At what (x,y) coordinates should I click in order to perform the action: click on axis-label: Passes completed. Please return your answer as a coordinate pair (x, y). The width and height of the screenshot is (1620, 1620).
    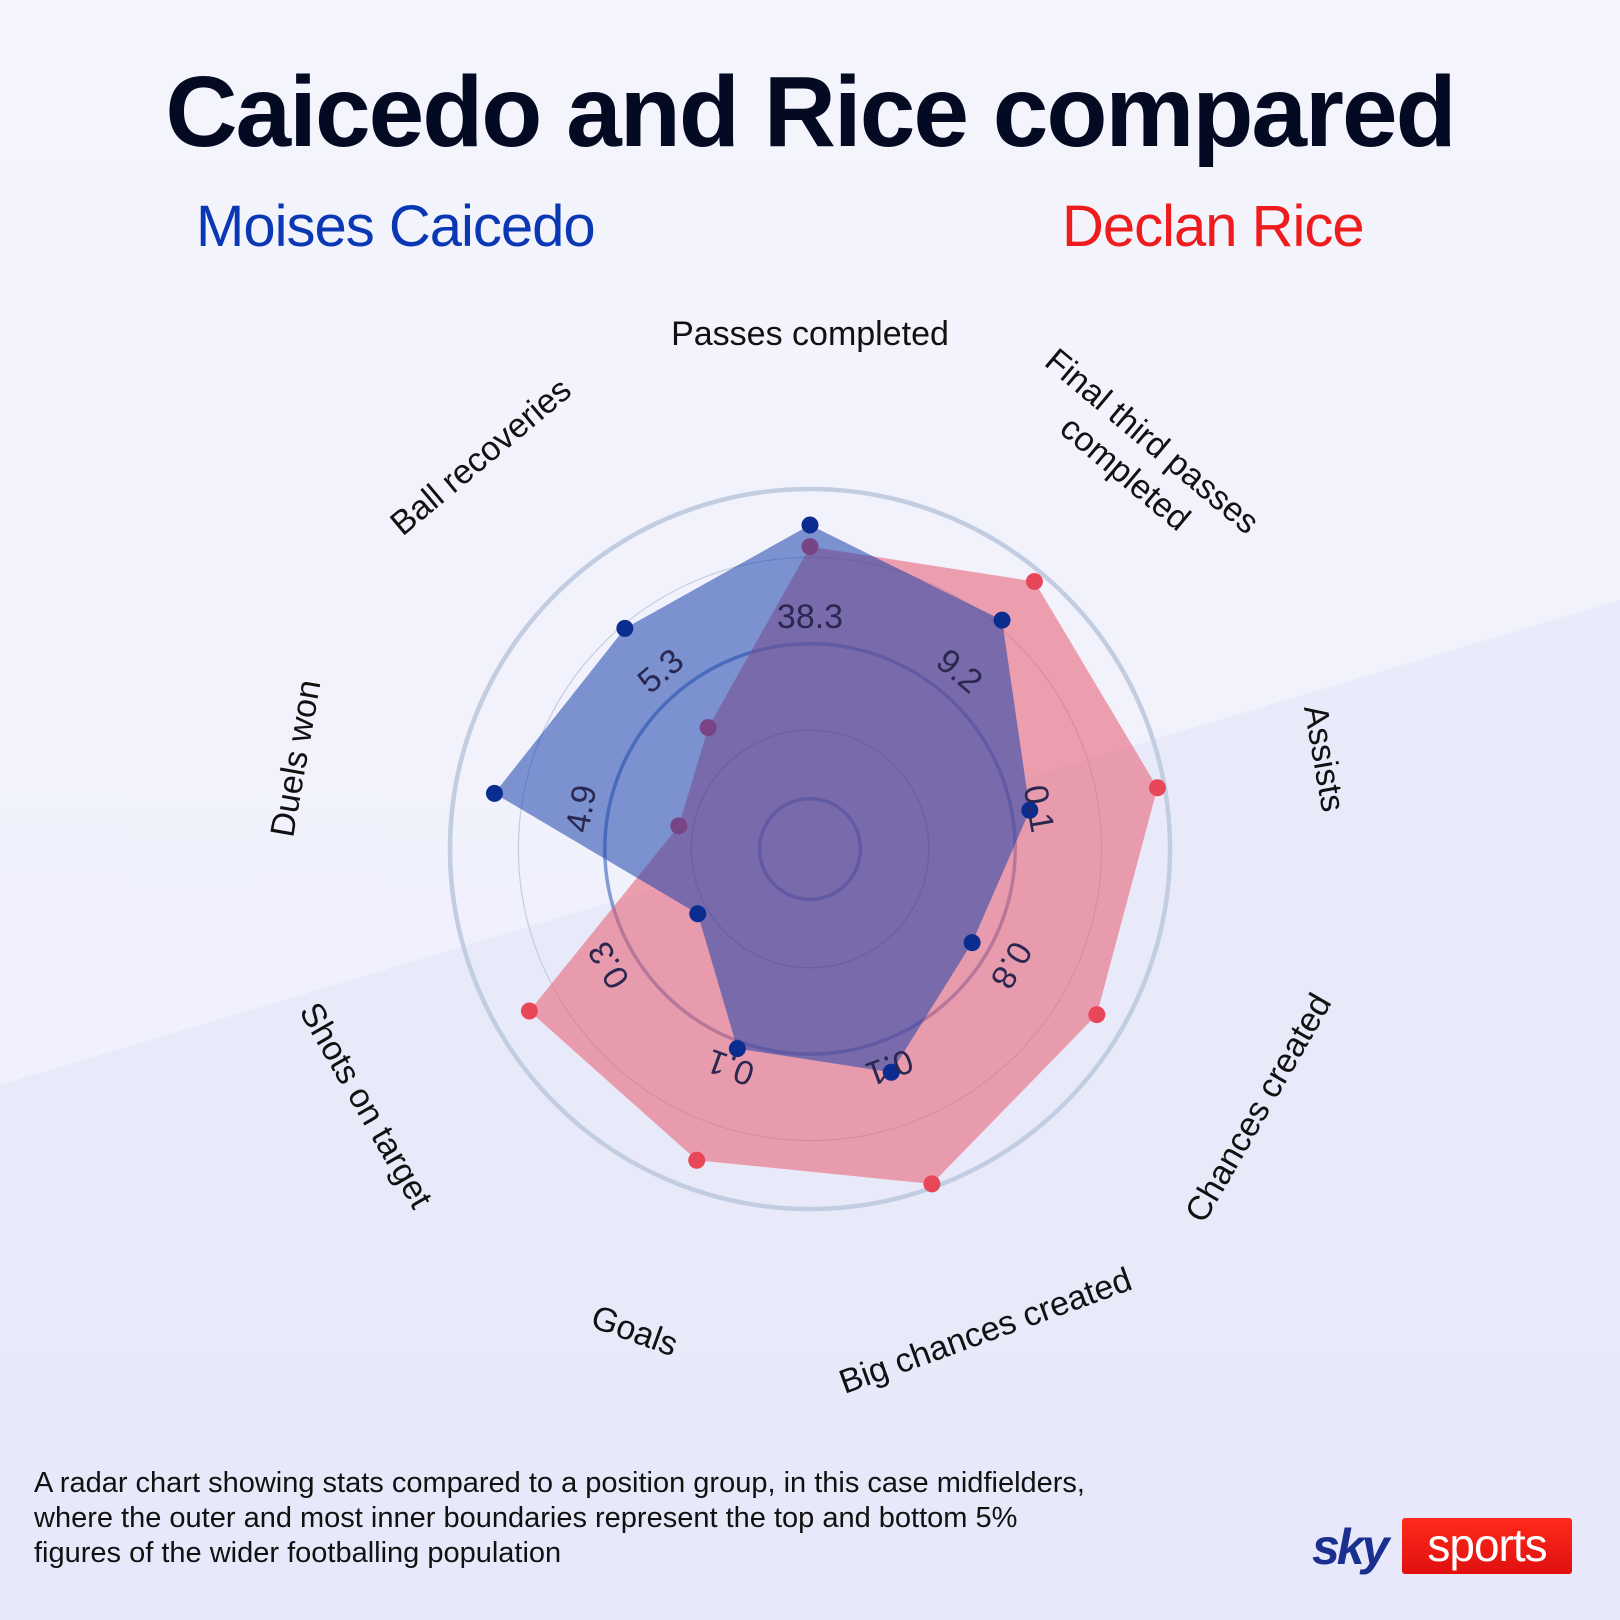
    Looking at the image, I should click on (810, 334).